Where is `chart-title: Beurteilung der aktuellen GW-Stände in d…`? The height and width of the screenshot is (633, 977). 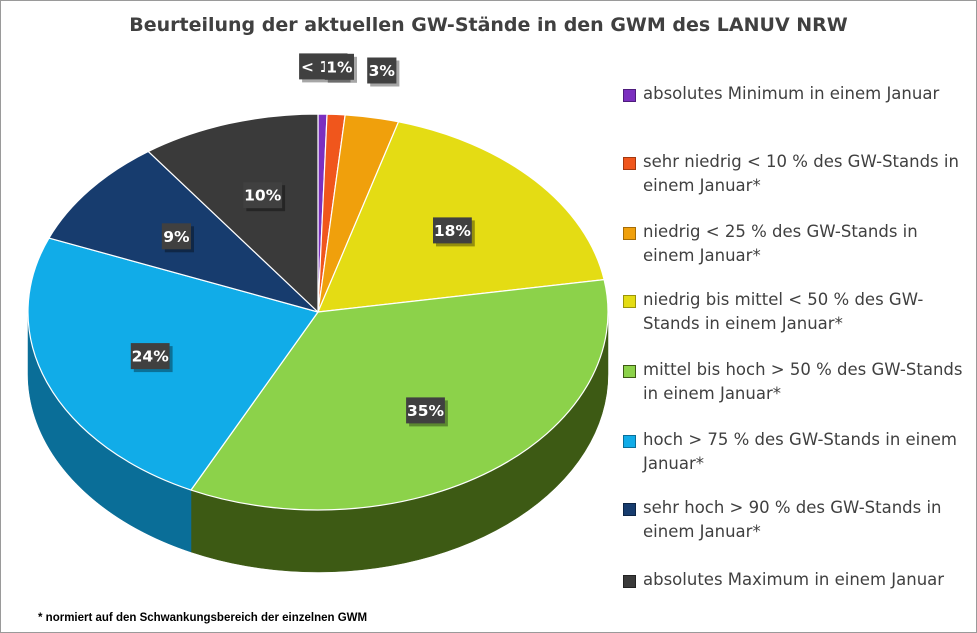
chart-title: Beurteilung der aktuellen GW-Stände in d… is located at coordinates (488, 25).